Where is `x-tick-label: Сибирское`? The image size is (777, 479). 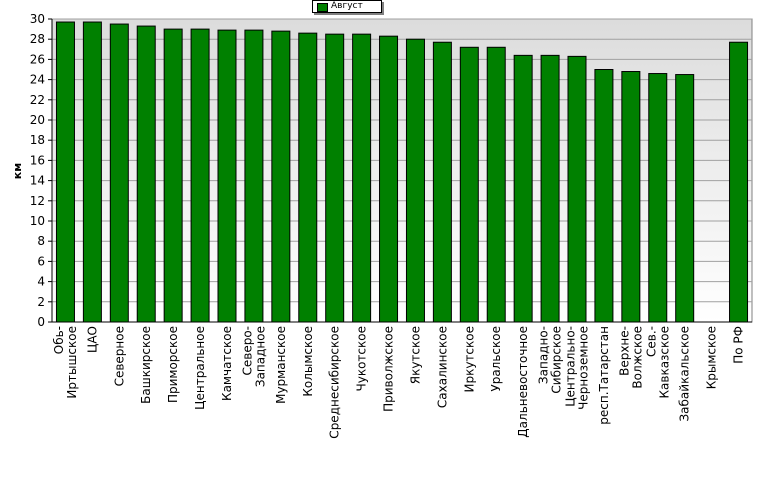 x-tick-label: Сибирское is located at coordinates (557, 360).